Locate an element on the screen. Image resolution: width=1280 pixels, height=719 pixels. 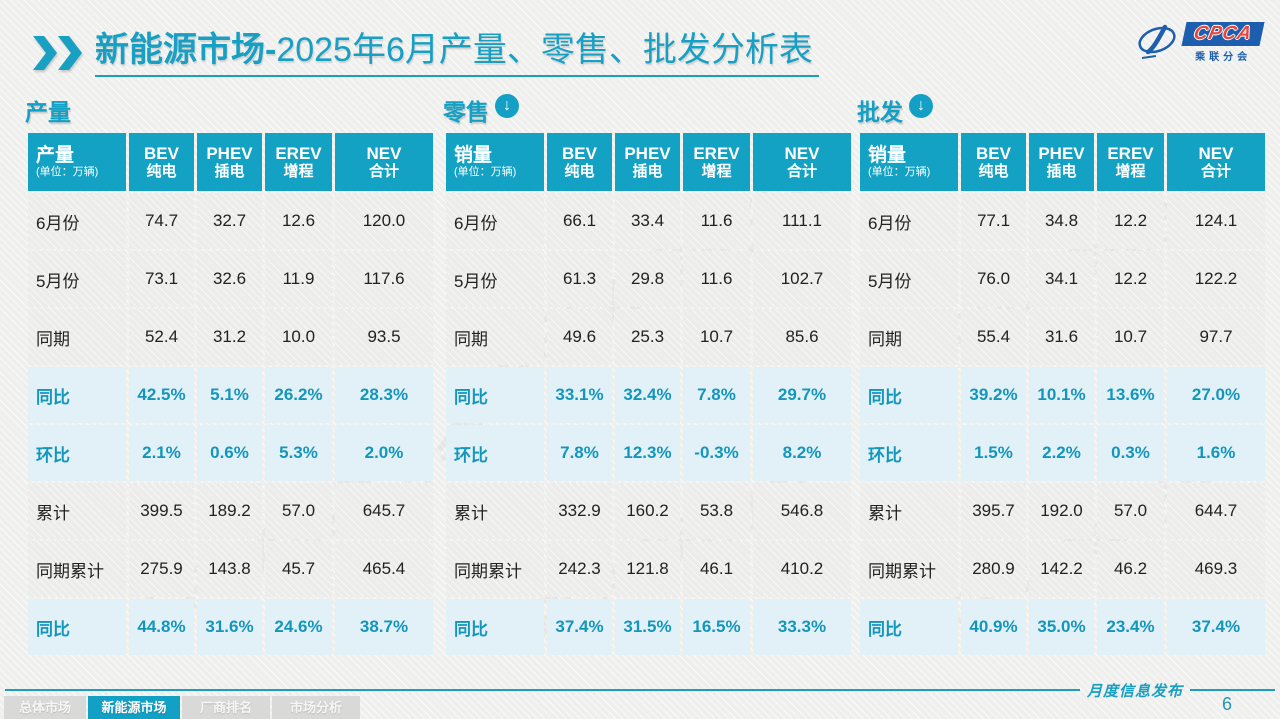
cell-value: 73.1 is located at coordinates (161, 279).